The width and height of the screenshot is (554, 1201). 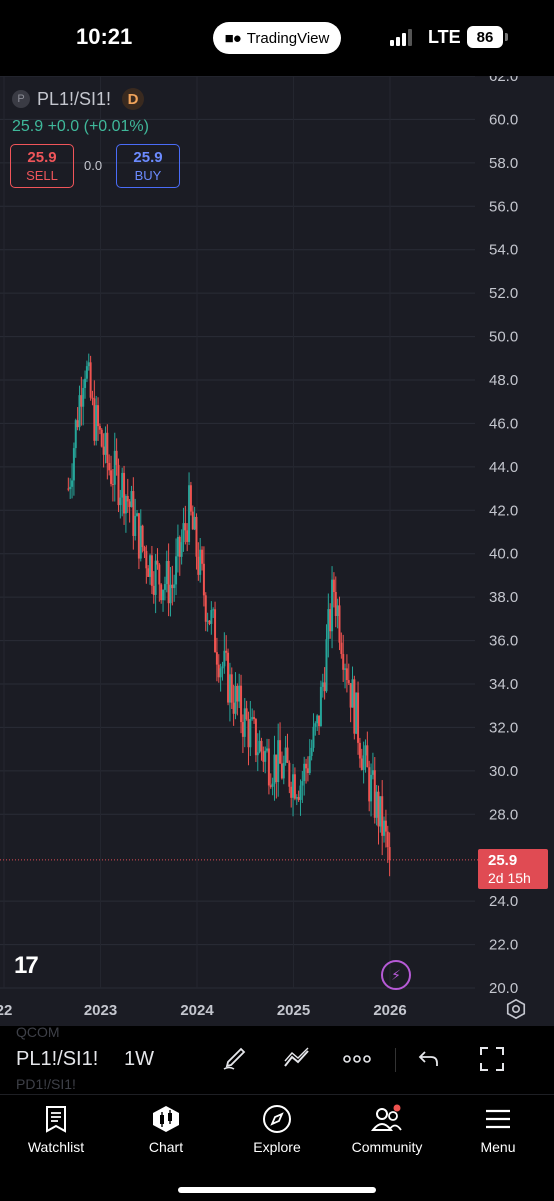 What do you see at coordinates (288, 38) in the screenshot?
I see `tradingview-pill-label: TradingView` at bounding box center [288, 38].